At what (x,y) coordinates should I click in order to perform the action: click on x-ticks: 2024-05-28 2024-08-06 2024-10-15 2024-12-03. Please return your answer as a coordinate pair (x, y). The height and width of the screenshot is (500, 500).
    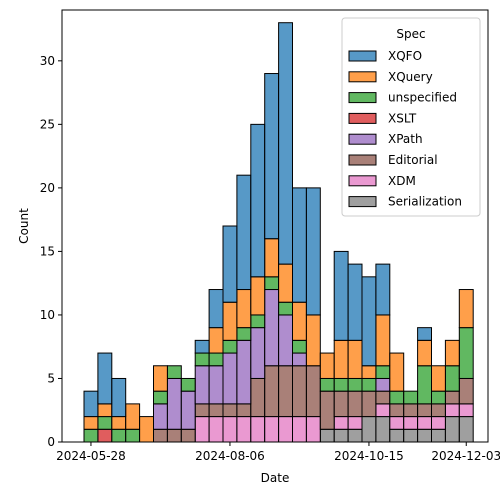
    Looking at the image, I should click on (278, 452).